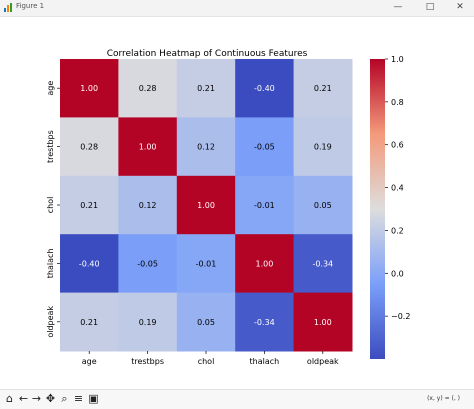 The image size is (474, 409). What do you see at coordinates (50, 88) in the screenshot?
I see `y-tick-label-age: age` at bounding box center [50, 88].